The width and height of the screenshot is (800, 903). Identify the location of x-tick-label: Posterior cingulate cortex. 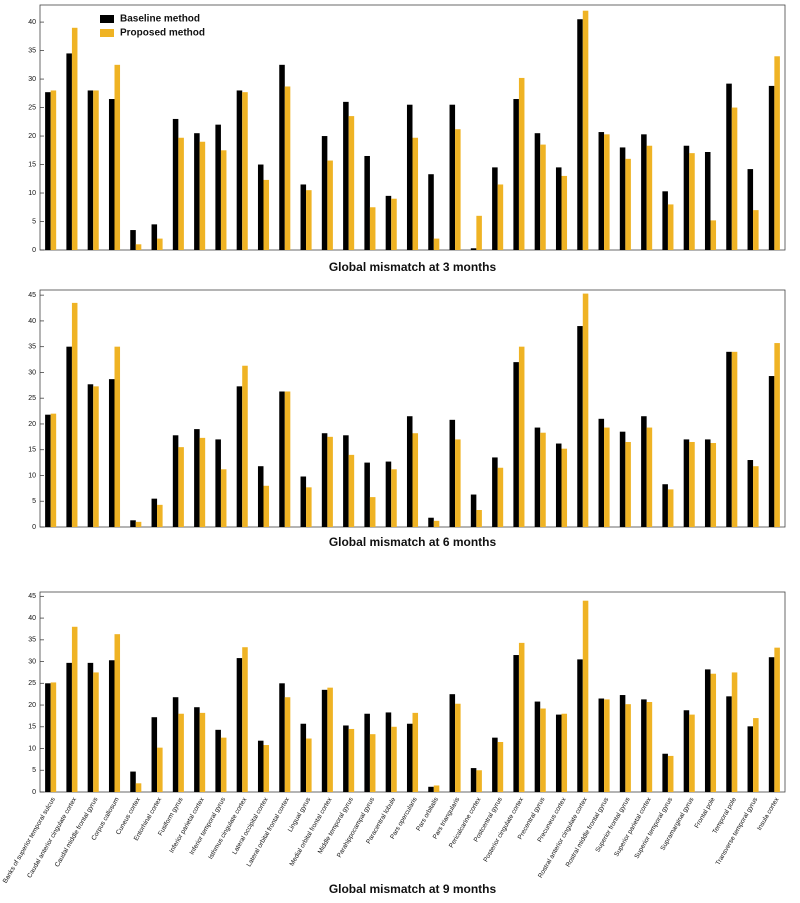
(503, 830).